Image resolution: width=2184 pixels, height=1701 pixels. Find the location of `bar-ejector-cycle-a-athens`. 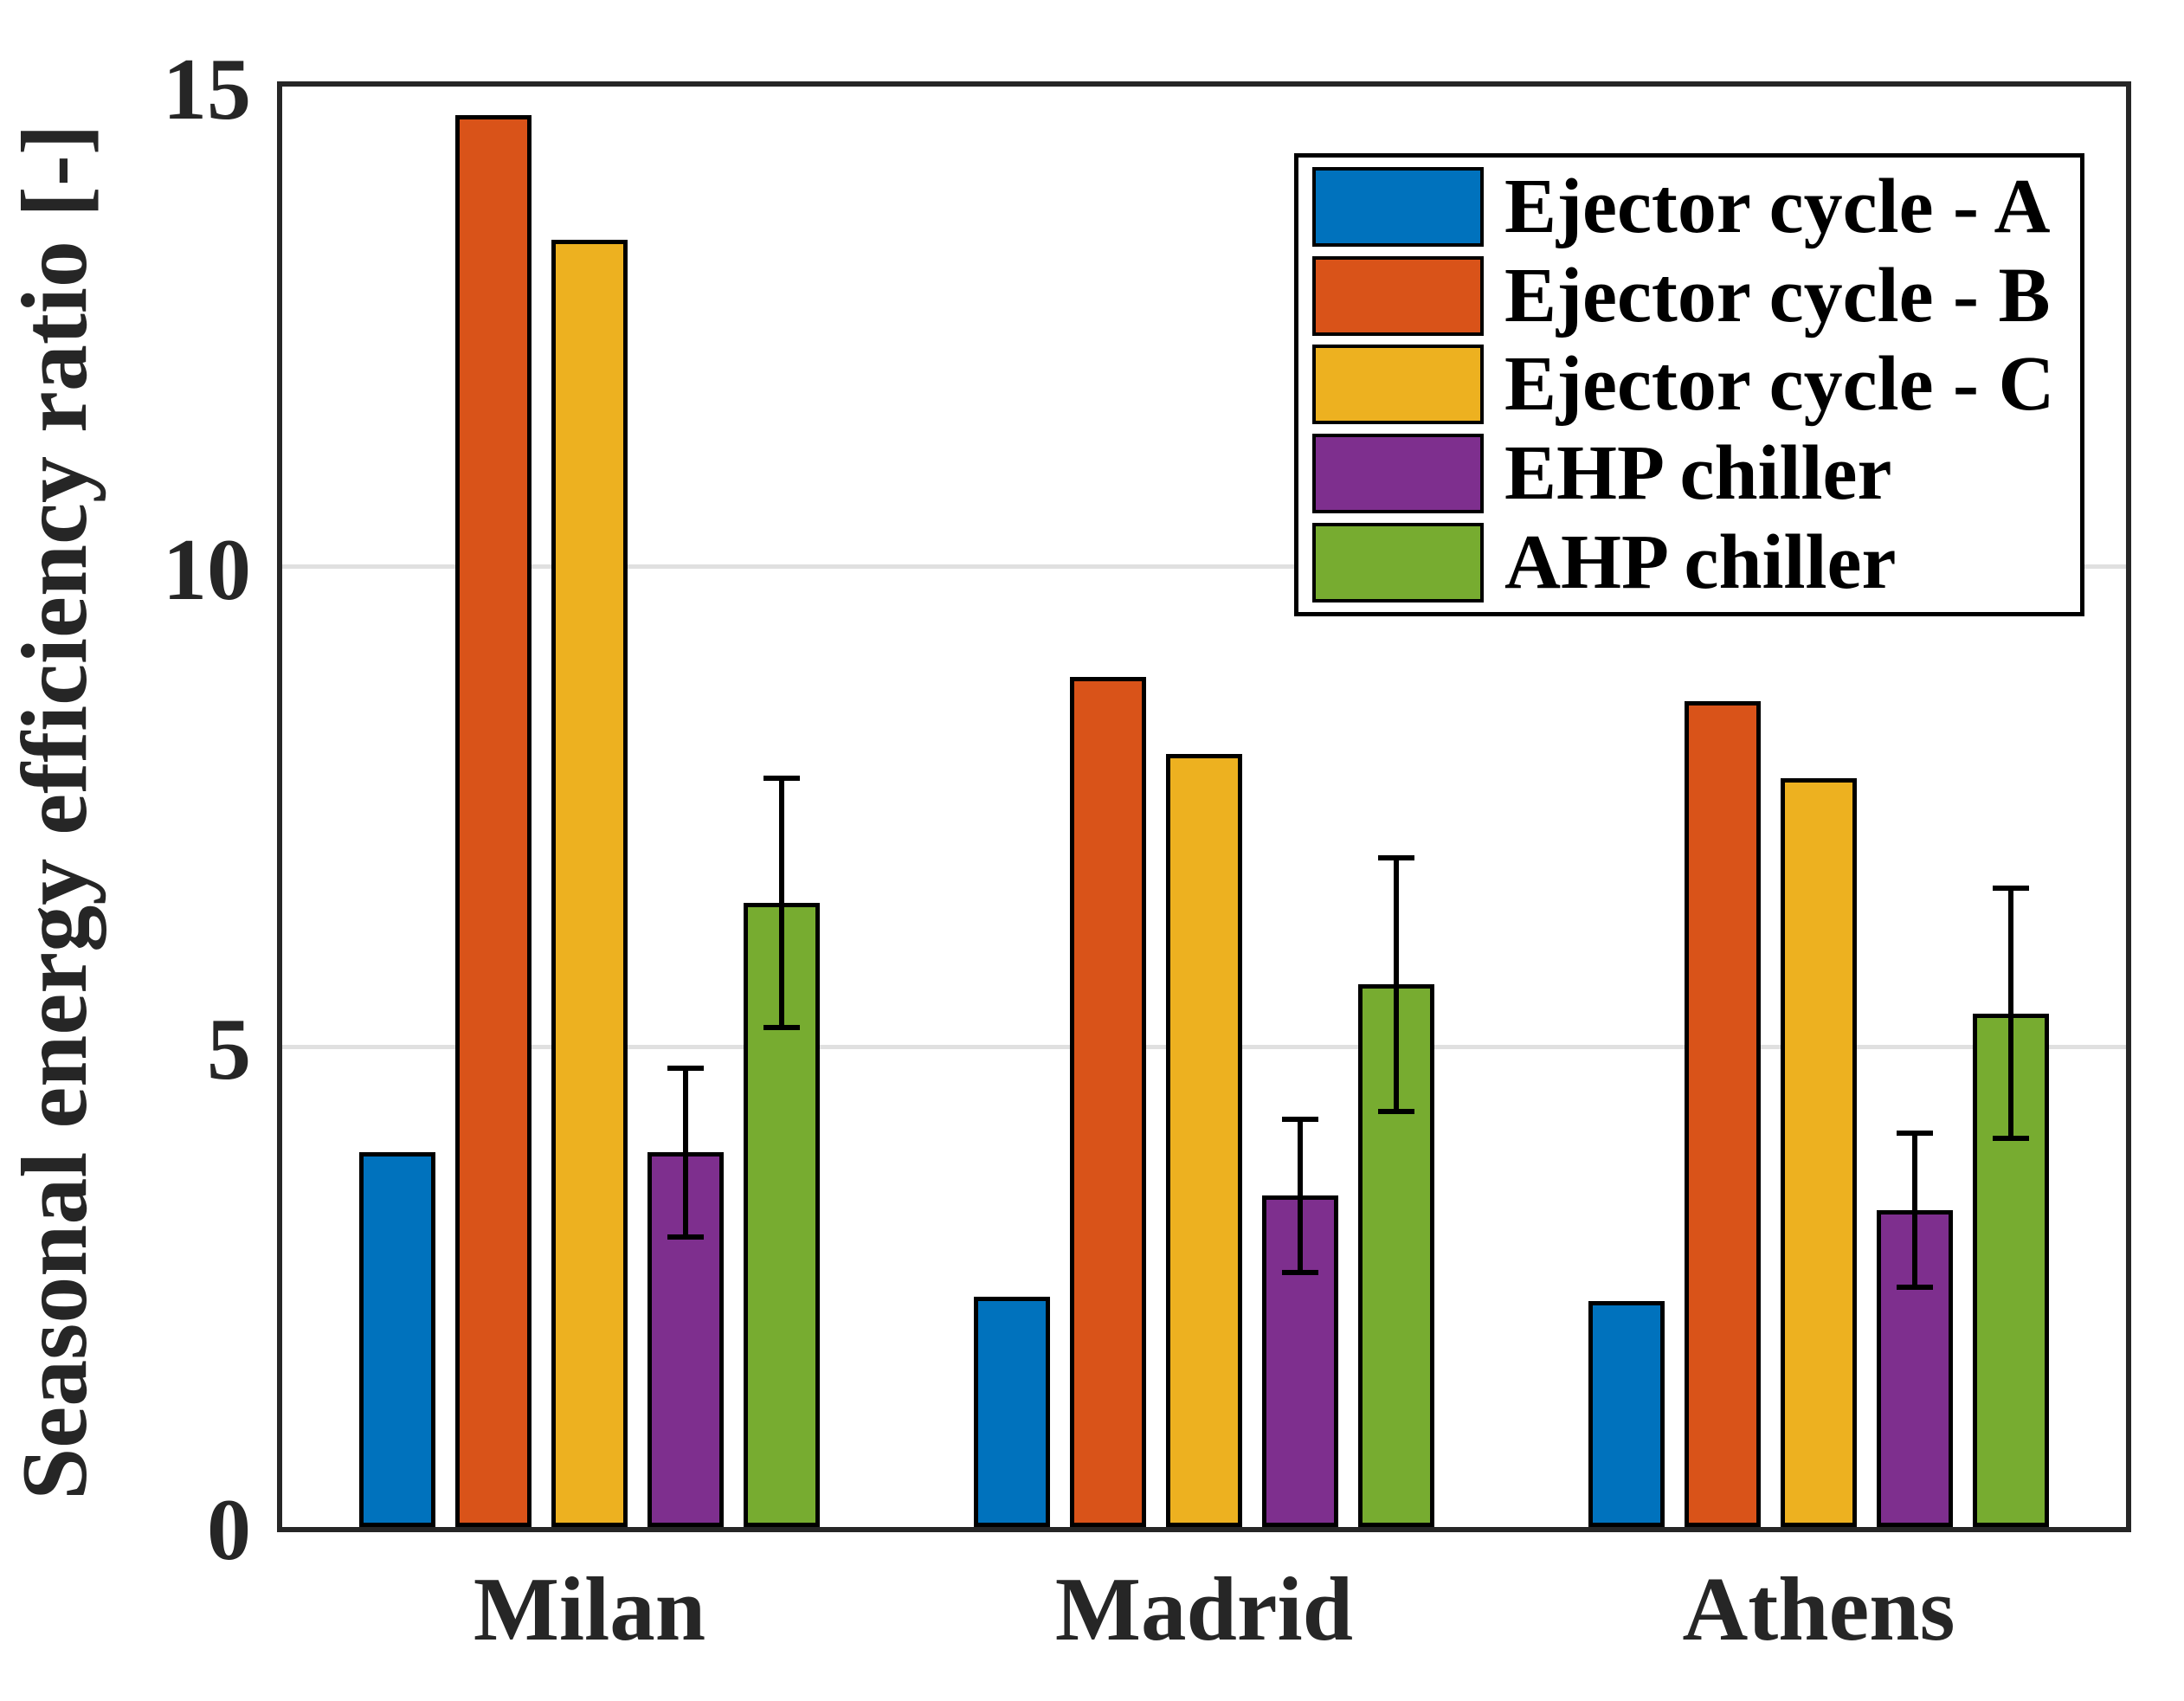

bar-ejector-cycle-a-athens is located at coordinates (1626, 1414).